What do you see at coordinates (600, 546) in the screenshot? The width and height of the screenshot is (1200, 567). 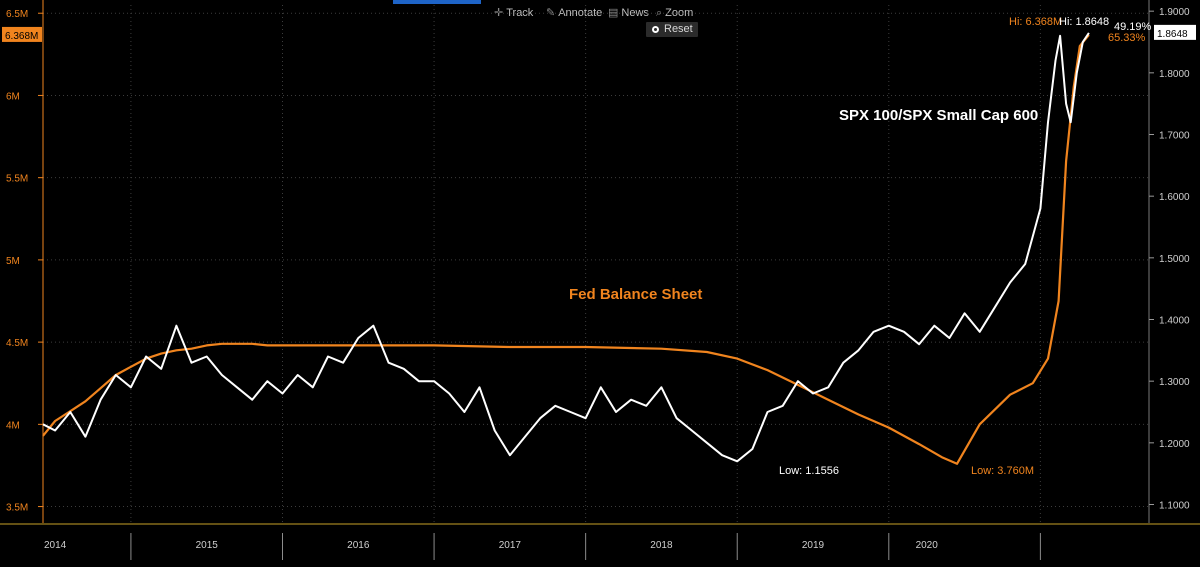 I see `time-axis-band` at bounding box center [600, 546].